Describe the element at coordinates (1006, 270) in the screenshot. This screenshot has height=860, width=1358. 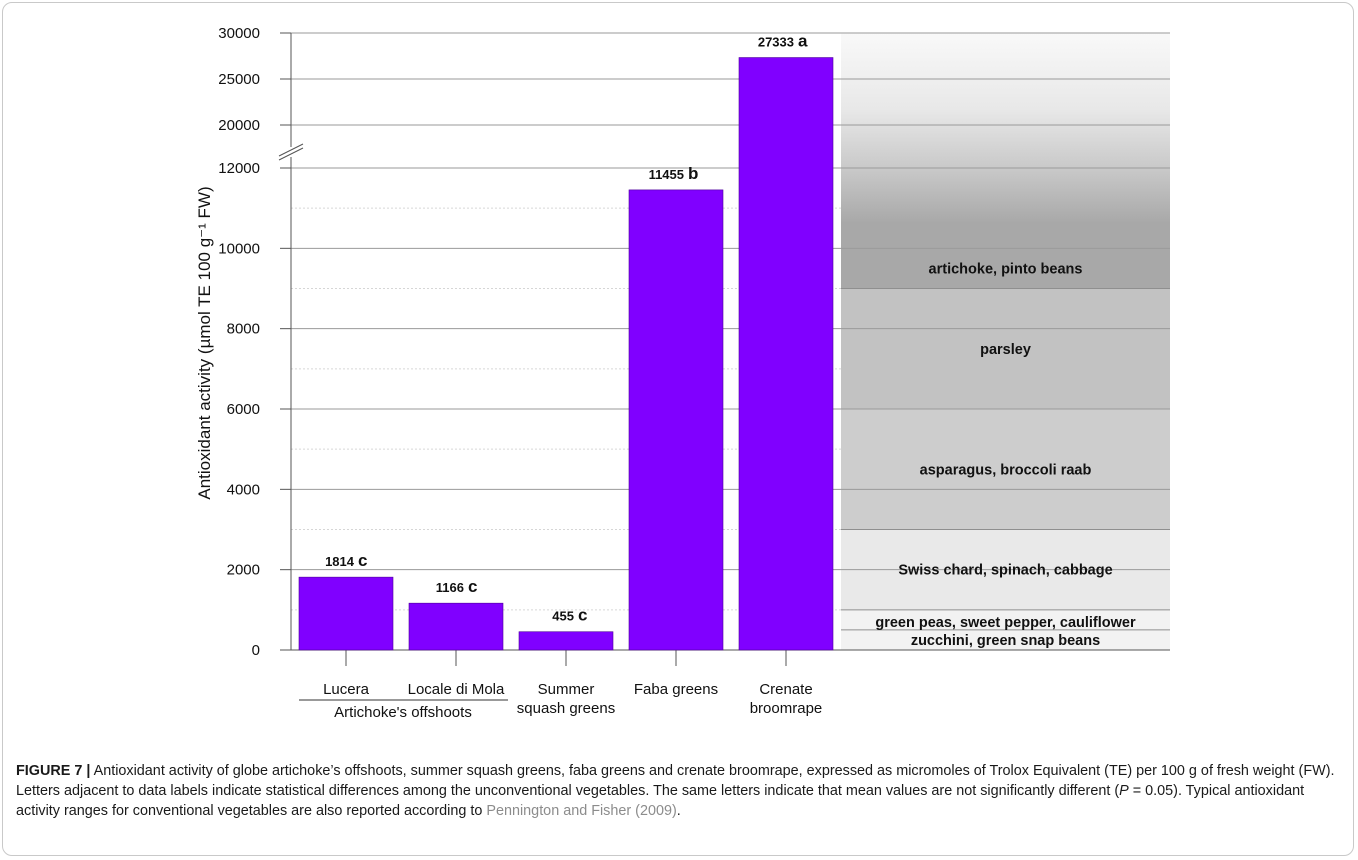
I see `reference-range-label: artichoke, pinto beans` at that location.